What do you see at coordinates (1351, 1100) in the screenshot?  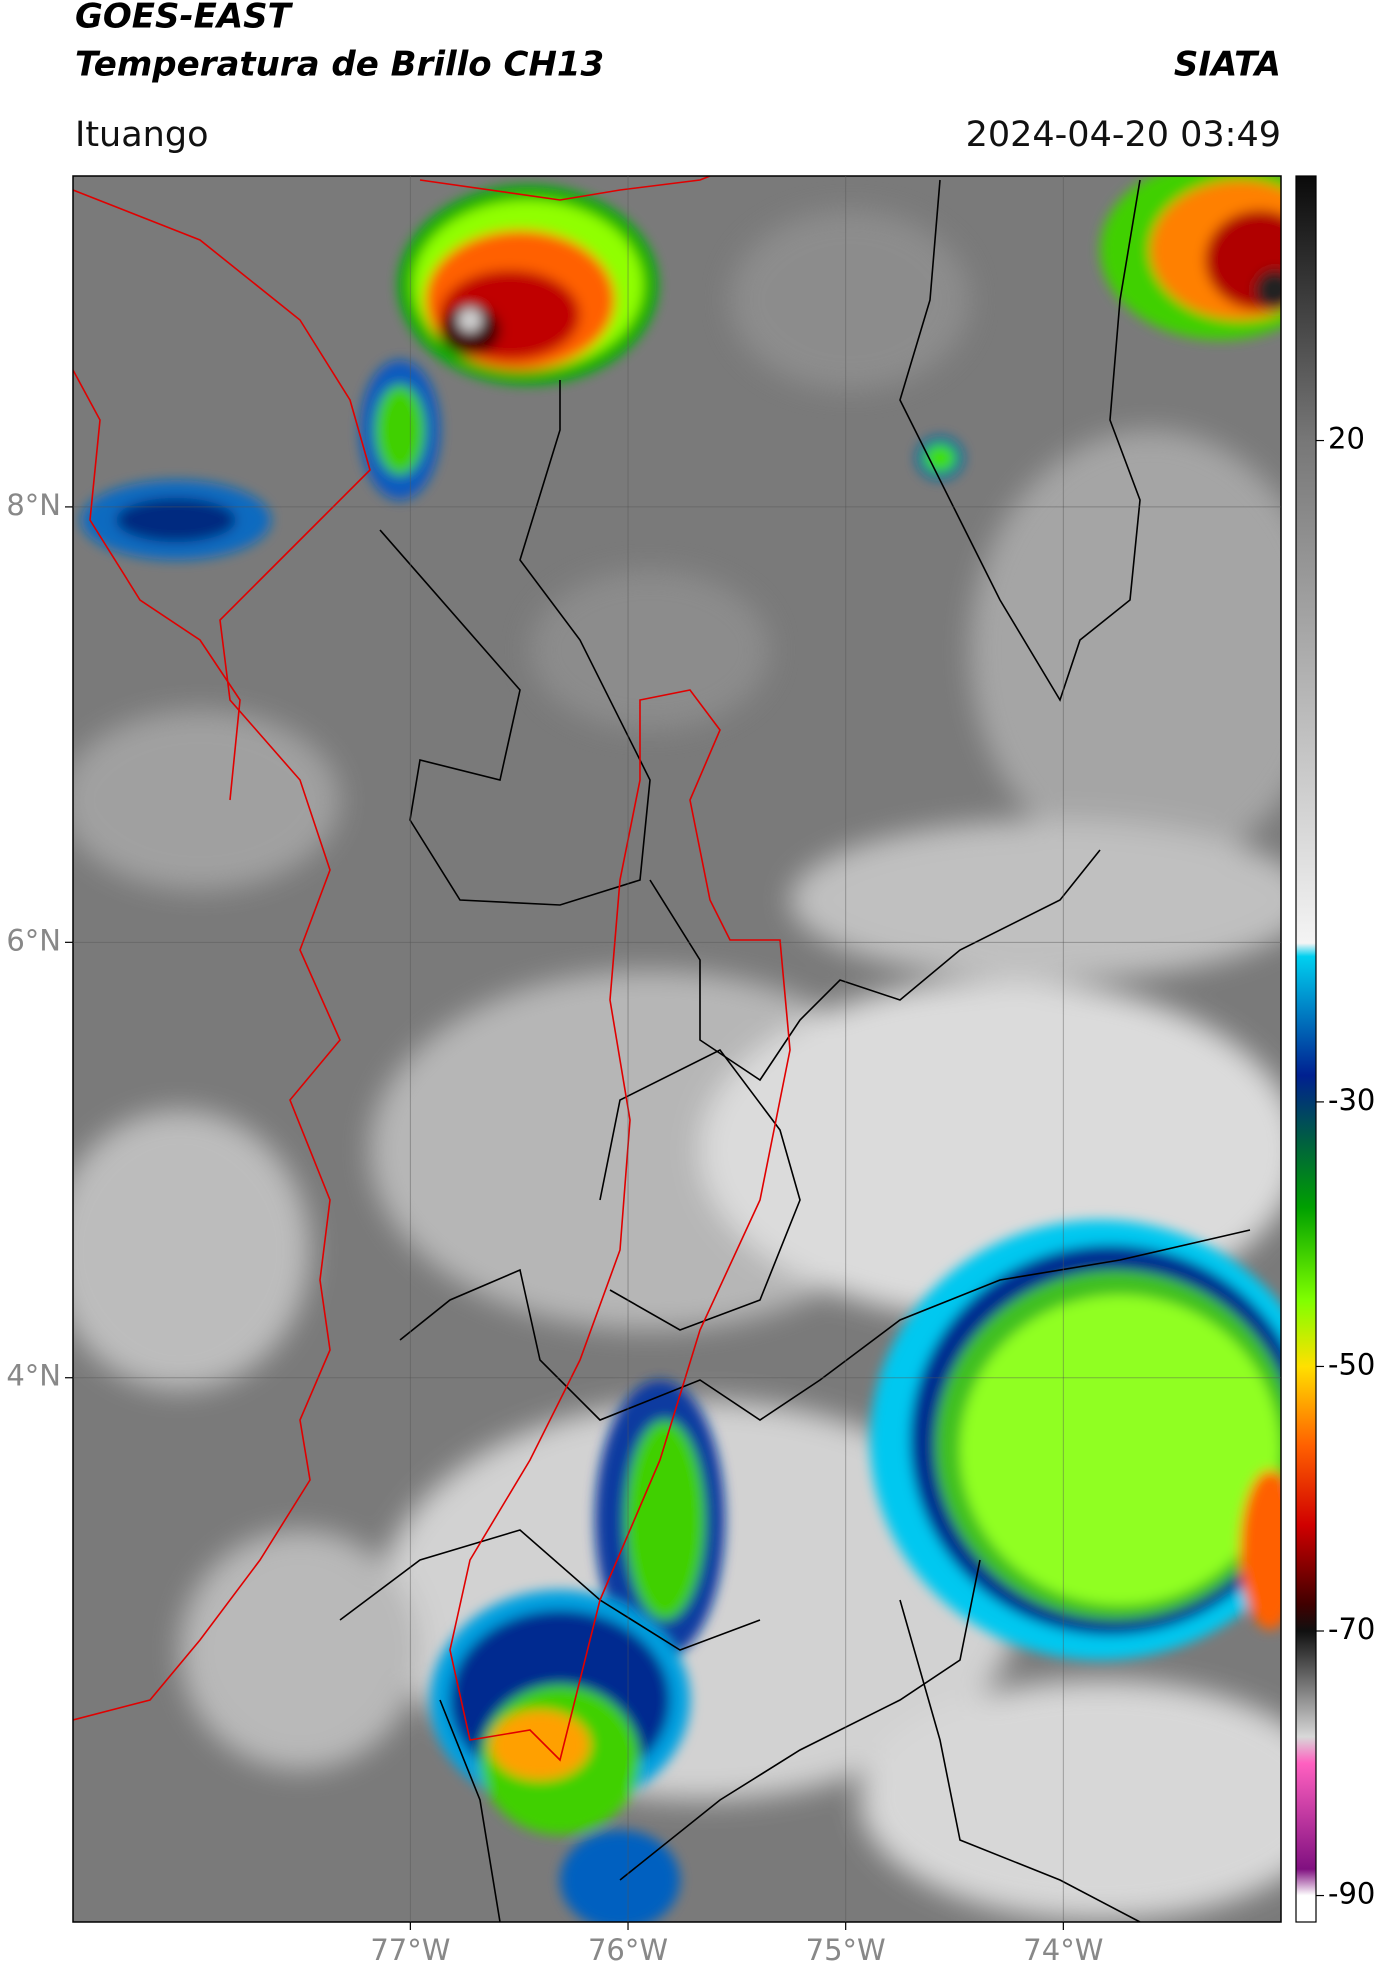 I see `colorbar-tick-label: -30` at bounding box center [1351, 1100].